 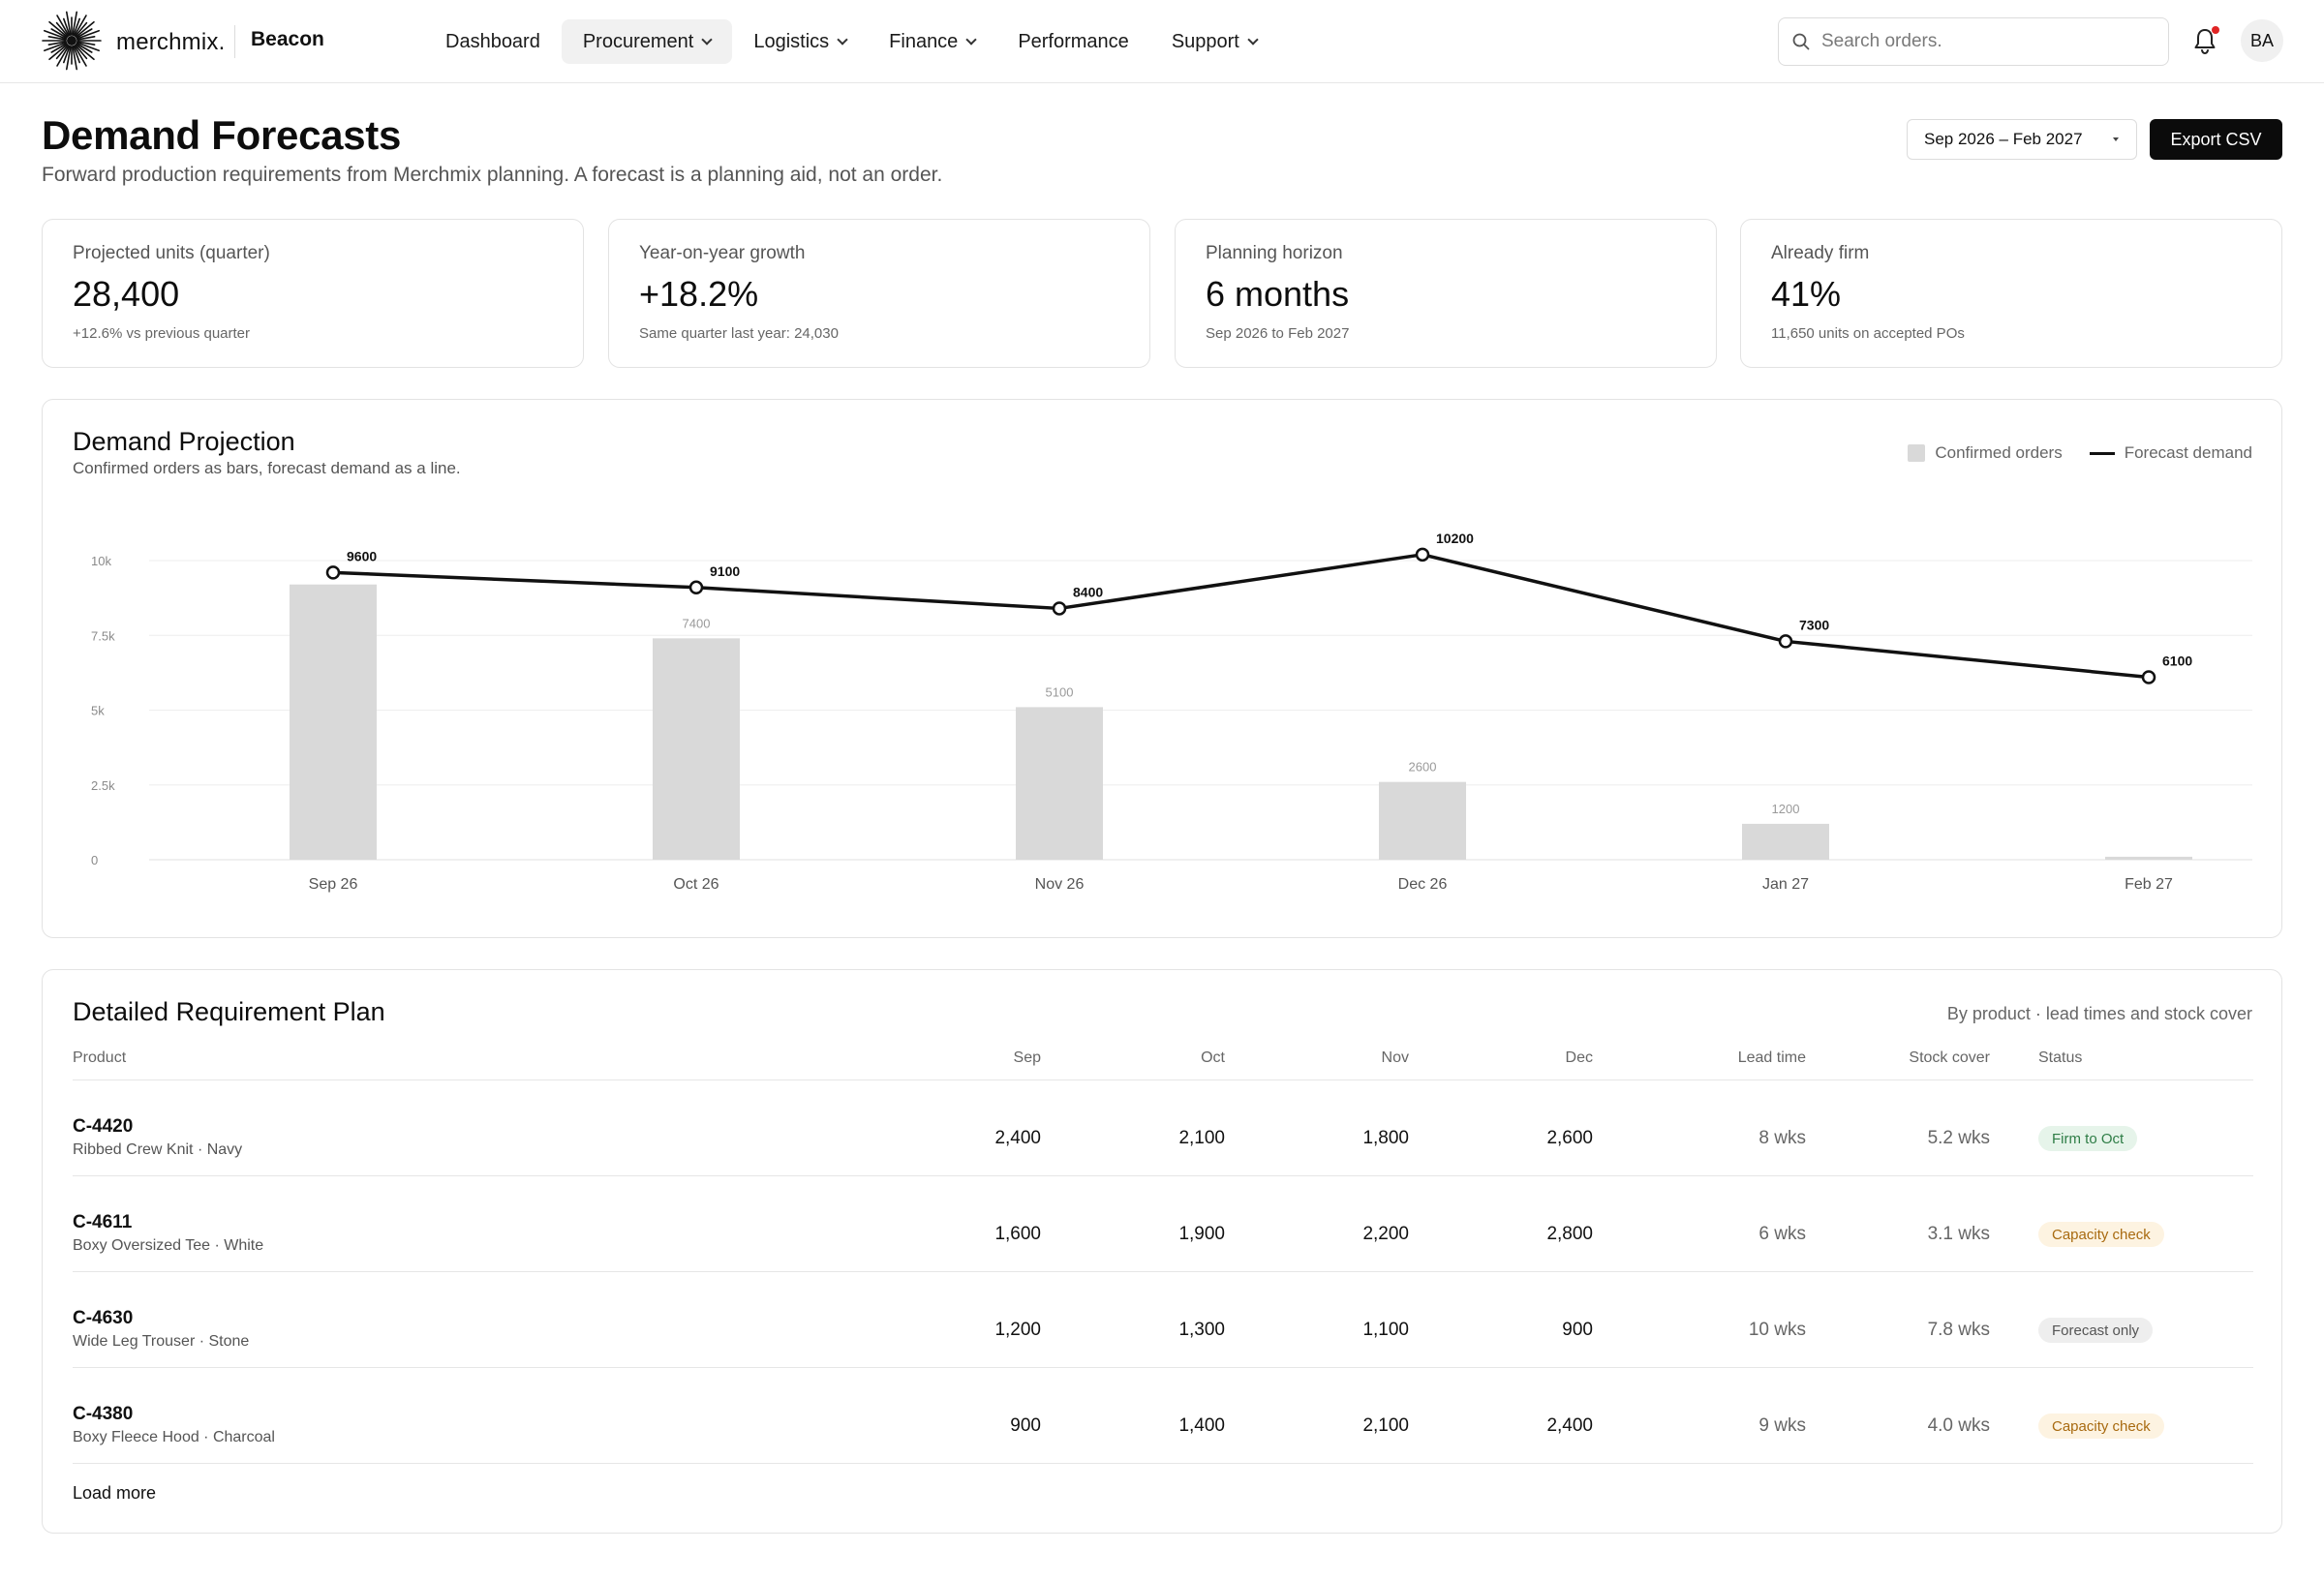 I want to click on legend-label-bars: Confirmed orders, so click(x=1999, y=452).